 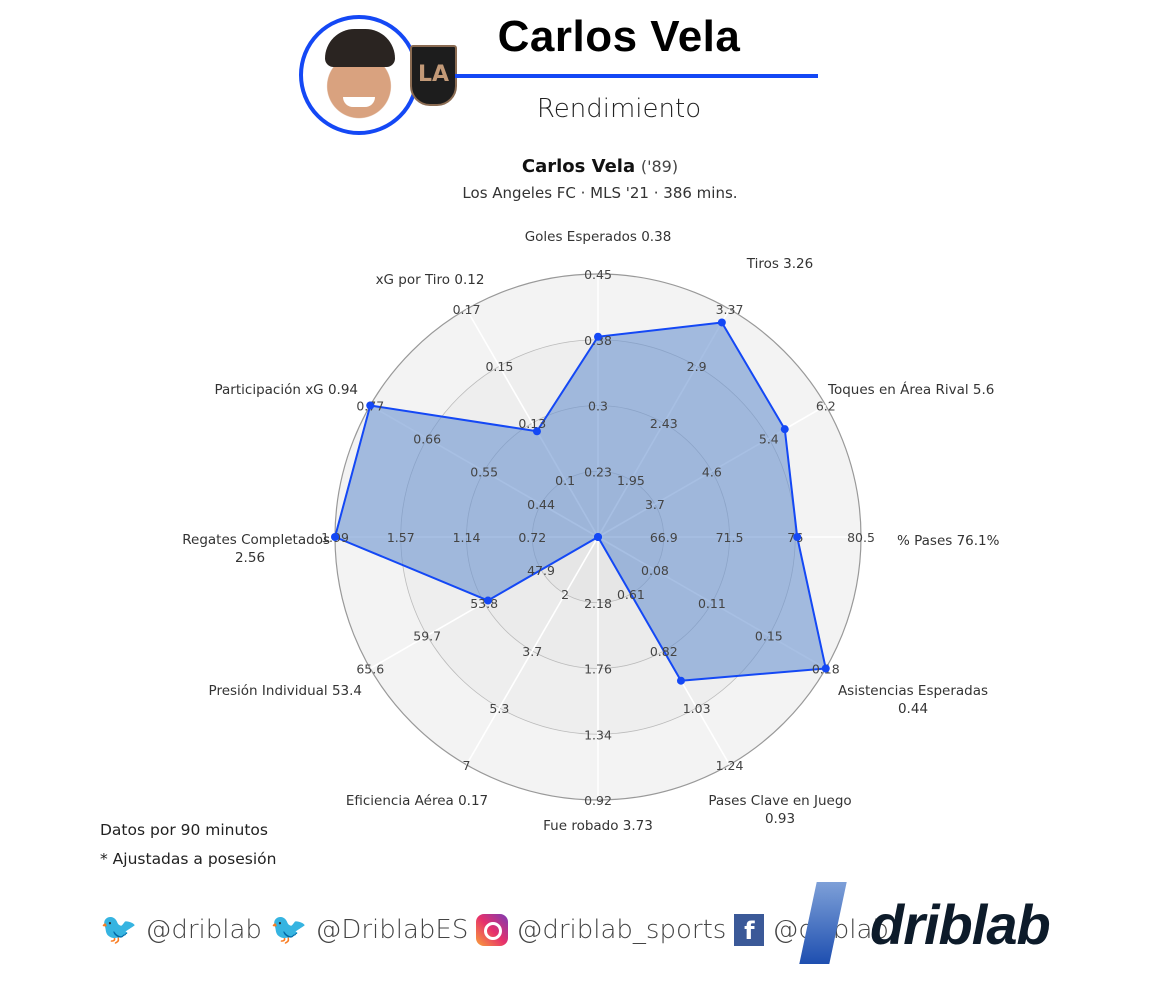 What do you see at coordinates (621, 929) in the screenshot?
I see `handle-instagram: @driblab_sports` at bounding box center [621, 929].